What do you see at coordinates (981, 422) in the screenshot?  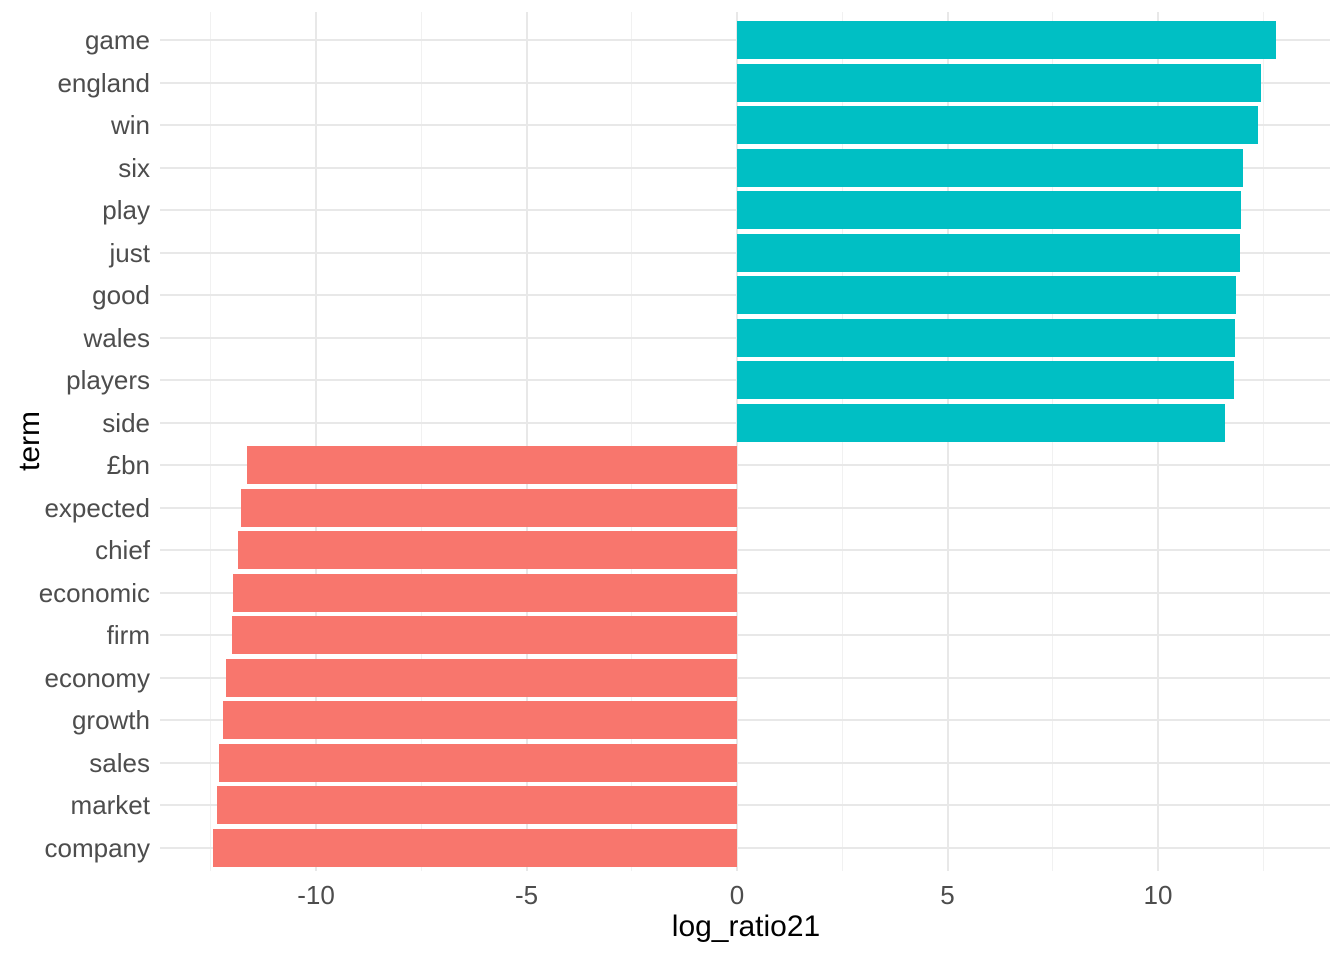 I see `bar-side` at bounding box center [981, 422].